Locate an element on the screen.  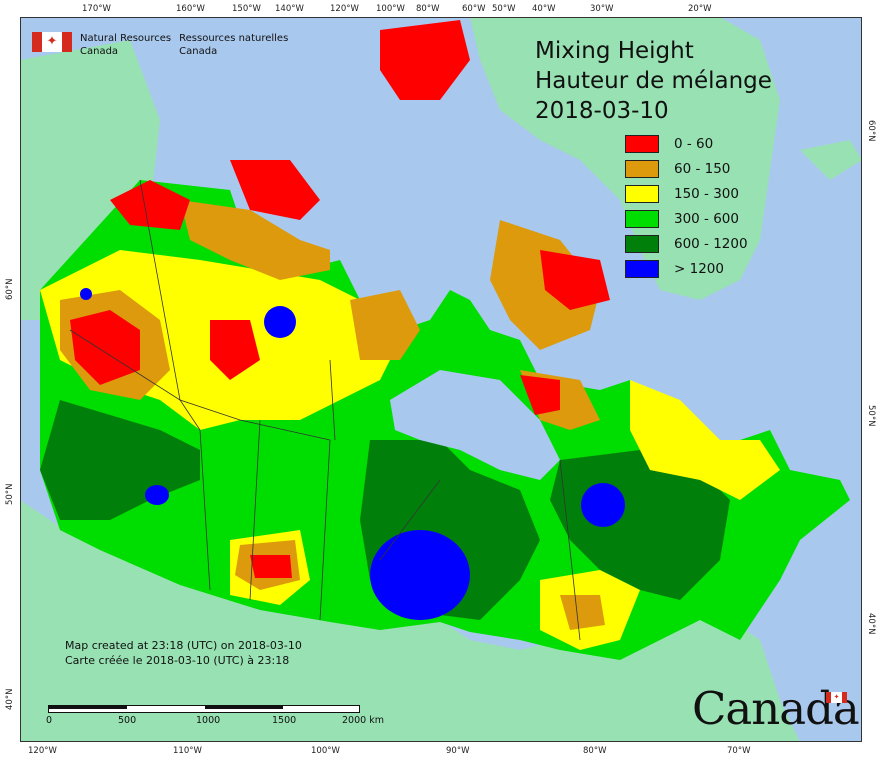
scale-labels: 0 500 1000 1500 2000 km is located at coordinates (215, 720).